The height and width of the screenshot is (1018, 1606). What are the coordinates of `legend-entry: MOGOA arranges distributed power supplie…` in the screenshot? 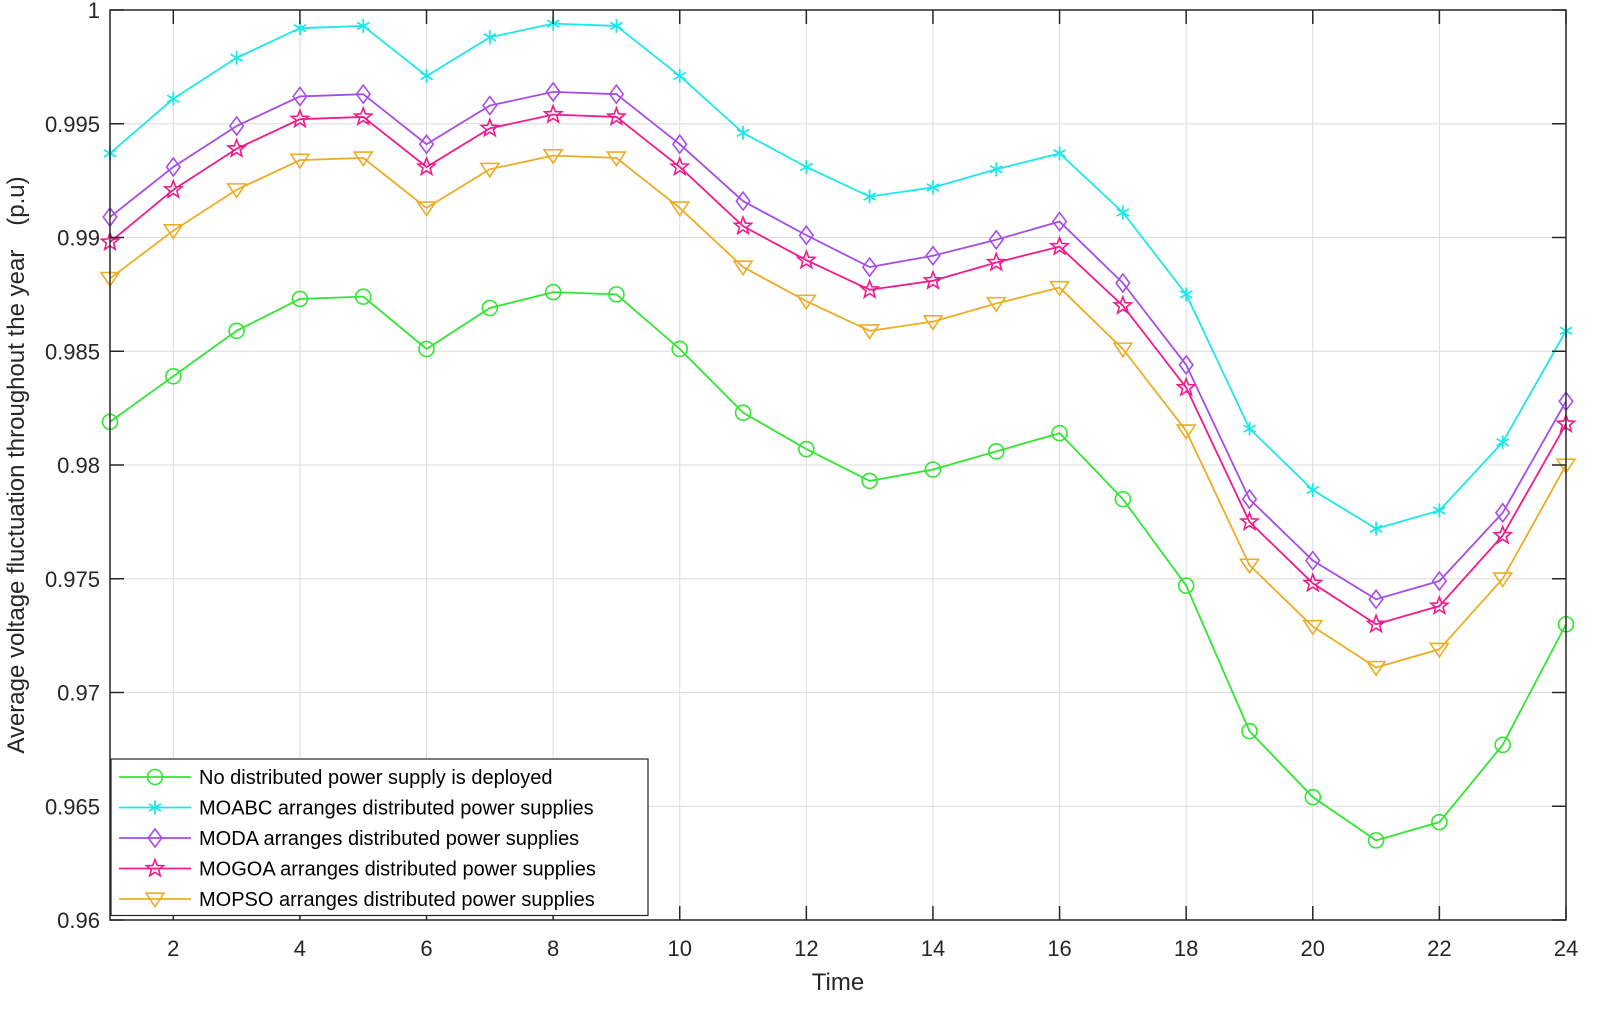 It's located at (357, 869).